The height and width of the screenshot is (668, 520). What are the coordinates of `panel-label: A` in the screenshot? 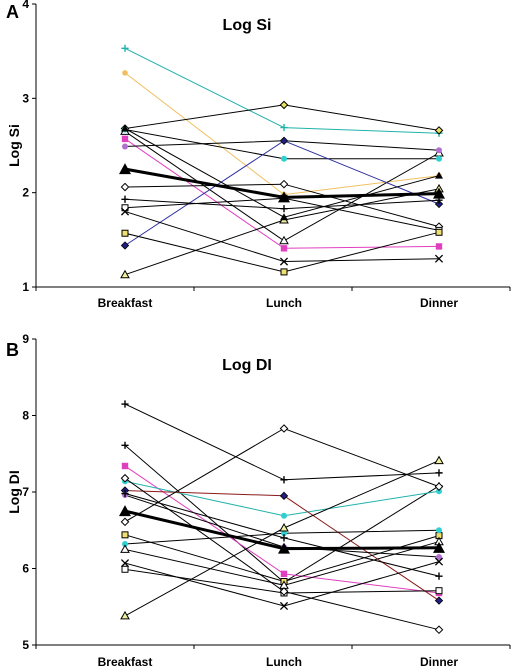 It's located at (12, 12).